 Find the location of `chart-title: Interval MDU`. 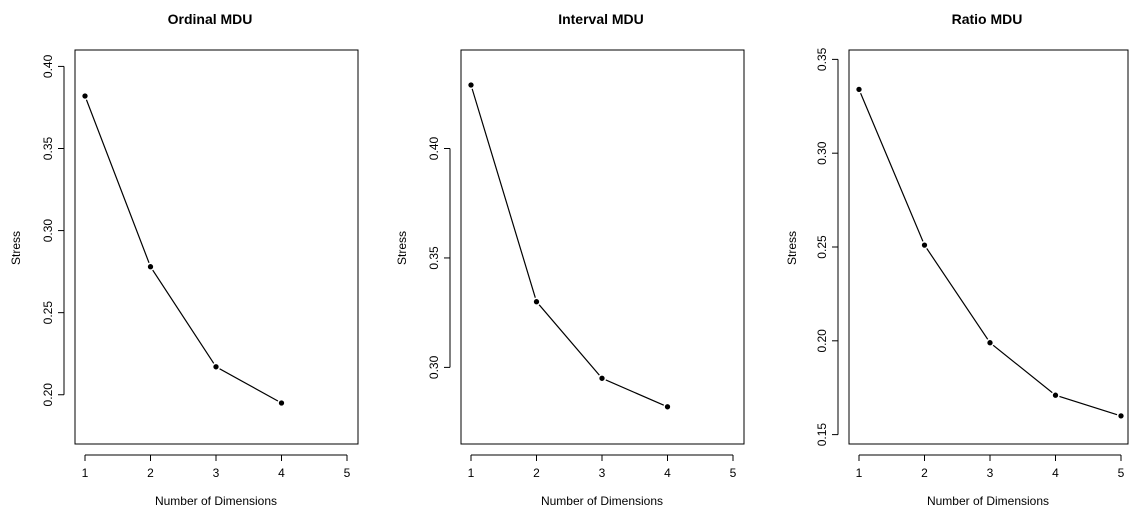

chart-title: Interval MDU is located at coordinates (601, 19).